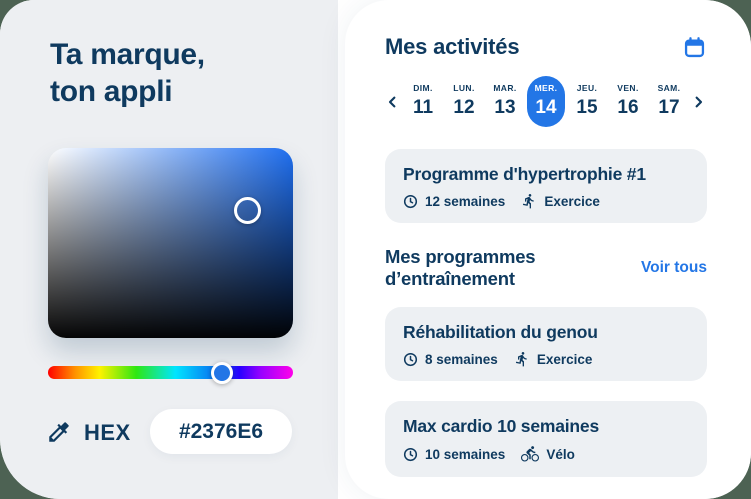 The width and height of the screenshot is (751, 499). Describe the element at coordinates (628, 107) in the screenshot. I see `day-number: 16` at that location.